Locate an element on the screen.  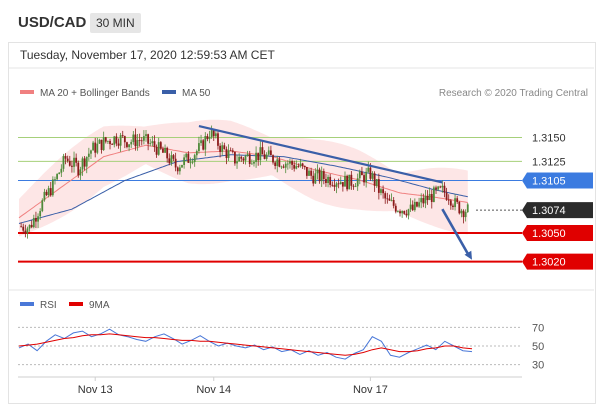
legend-ma50-label: MA 50 is located at coordinates (196, 93).